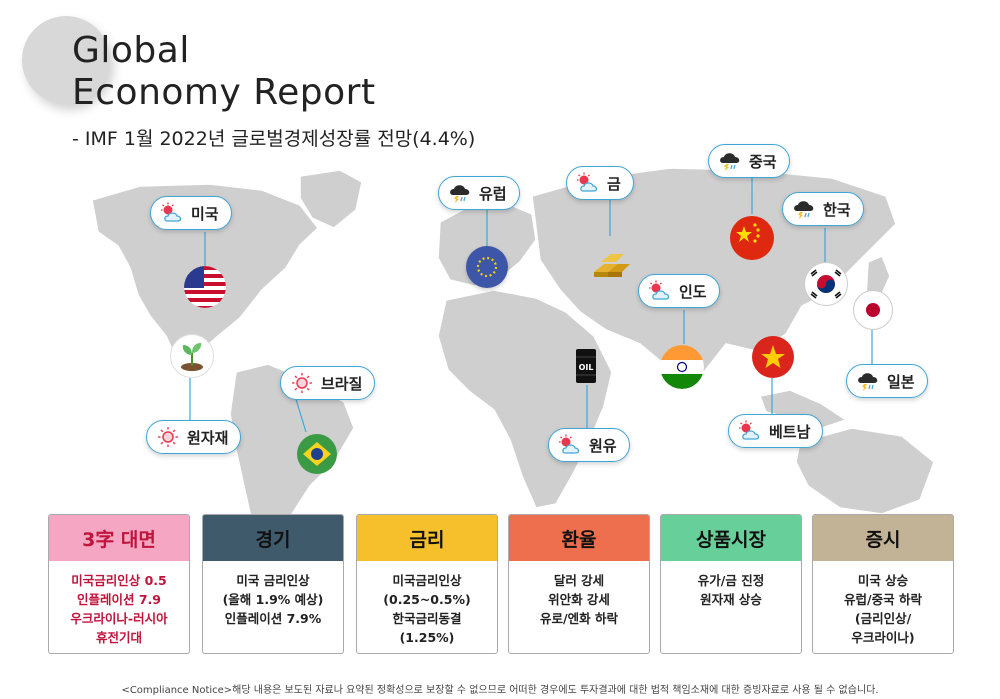 The height and width of the screenshot is (699, 1000). I want to click on card-line: 달러 강세, so click(579, 580).